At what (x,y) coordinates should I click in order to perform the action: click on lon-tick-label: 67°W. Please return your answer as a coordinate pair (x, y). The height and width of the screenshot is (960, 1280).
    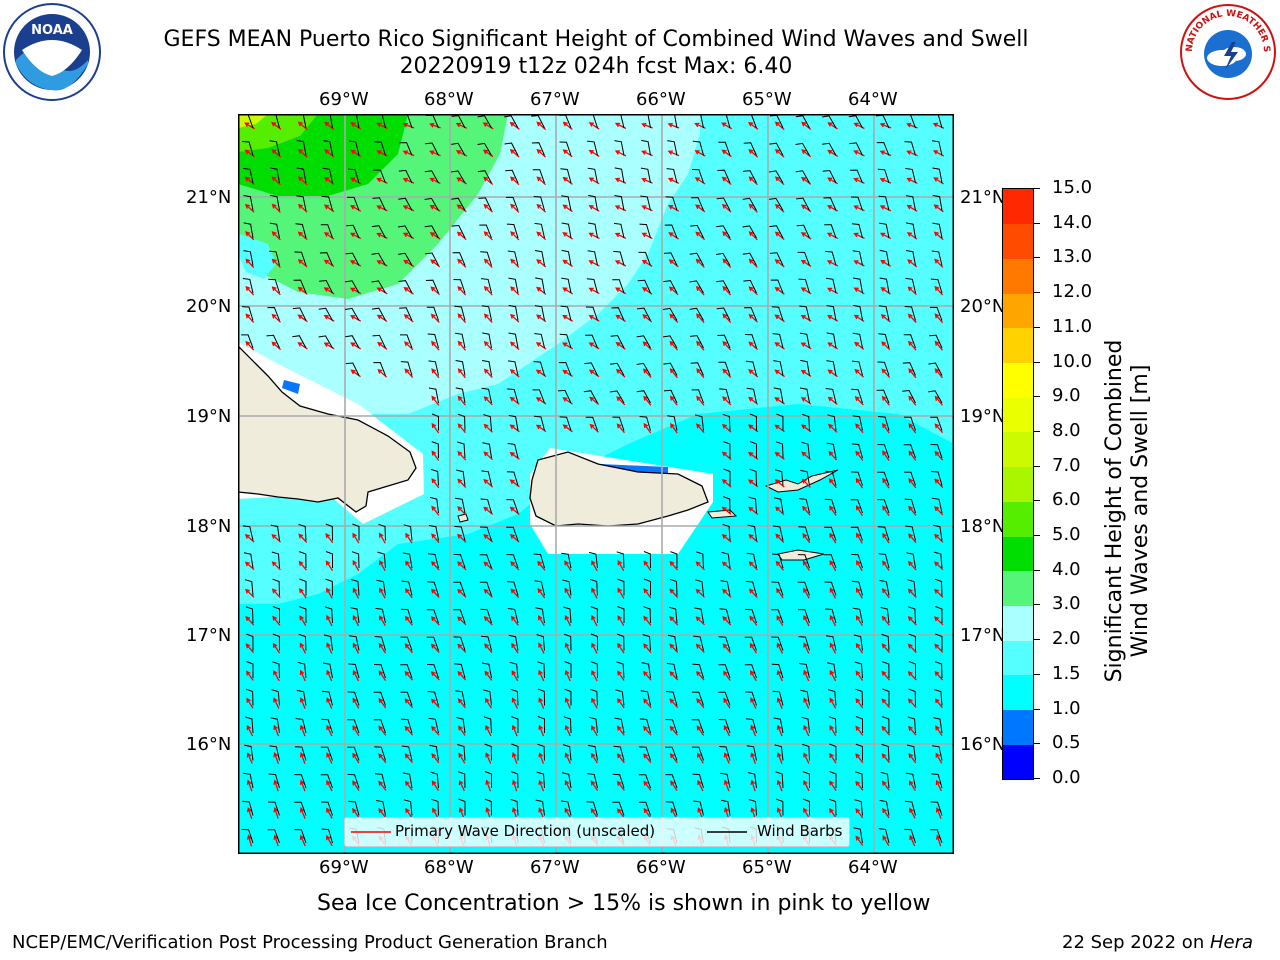
    Looking at the image, I should click on (555, 867).